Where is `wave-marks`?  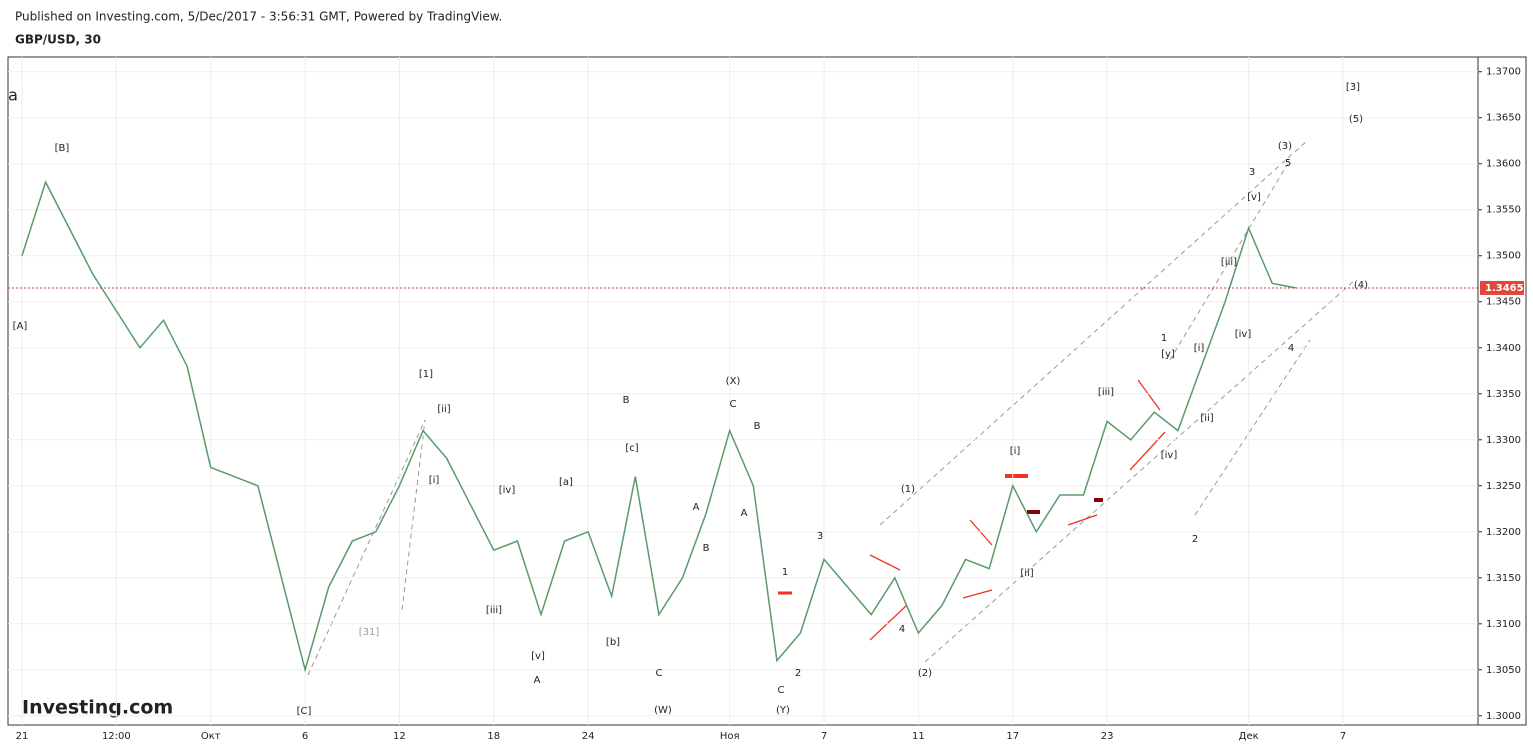
wave-marks is located at coordinates (972, 510).